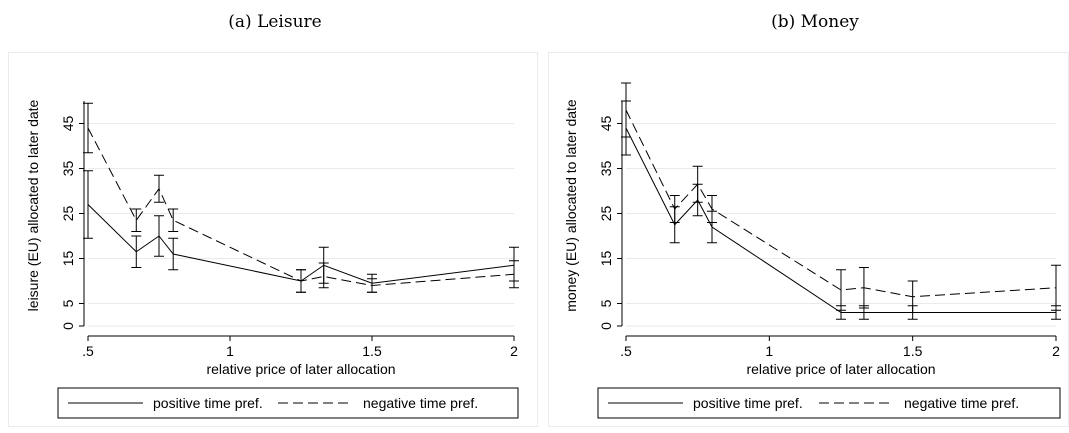  I want to click on series-line-dashed, so click(301, 207).